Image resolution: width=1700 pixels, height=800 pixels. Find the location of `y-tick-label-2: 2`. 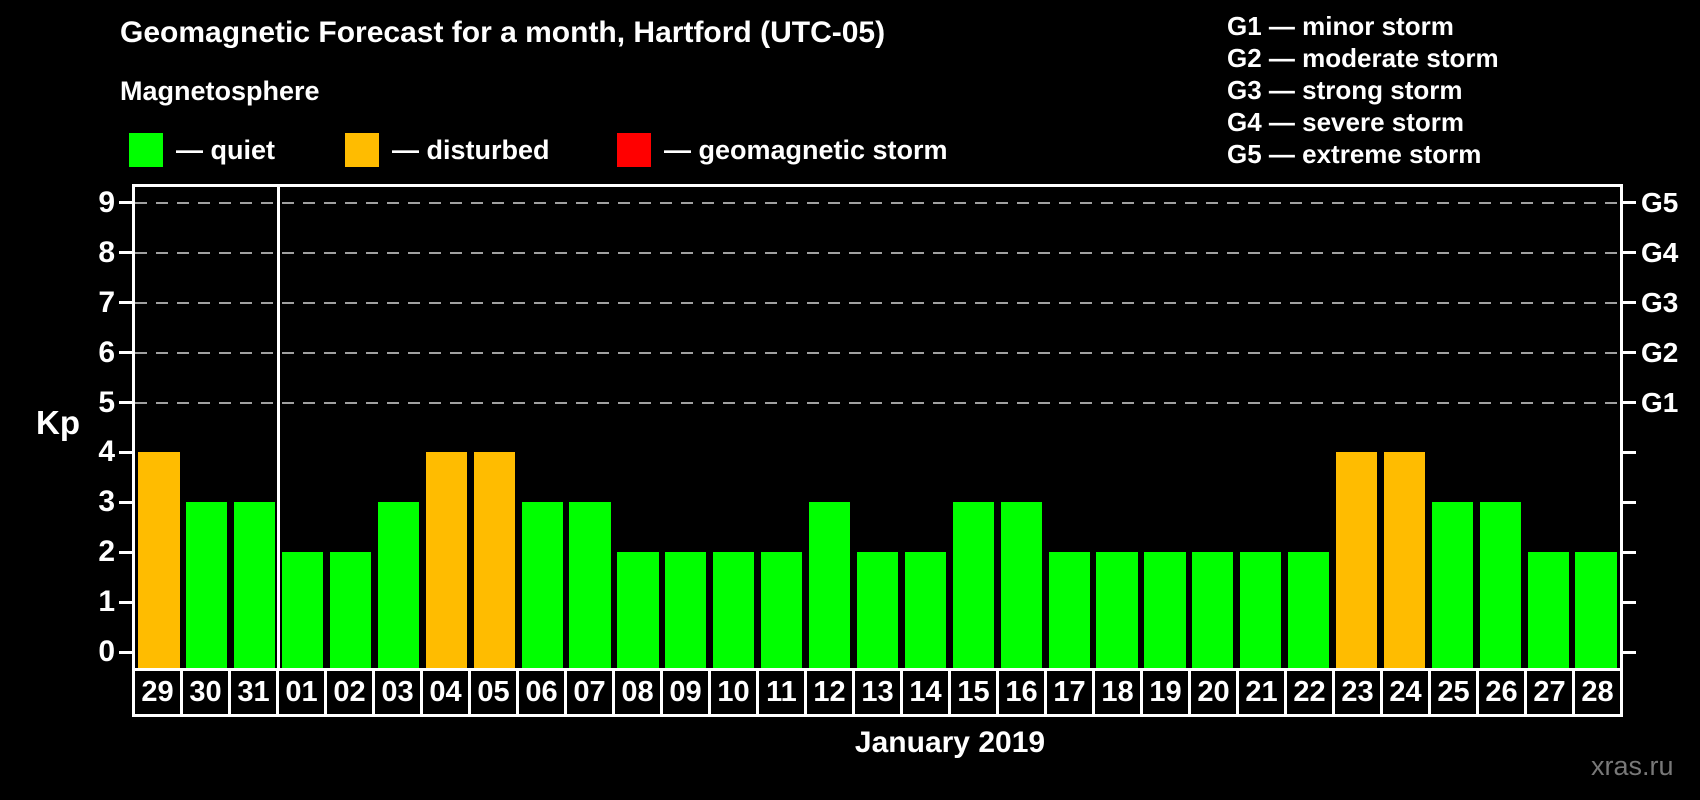

y-tick-label-2: 2 is located at coordinates (106, 552).